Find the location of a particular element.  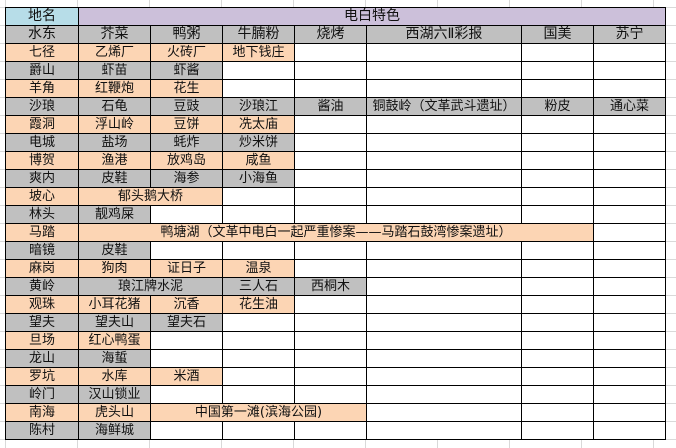

place-name-header: 地名 is located at coordinates (42, 16).